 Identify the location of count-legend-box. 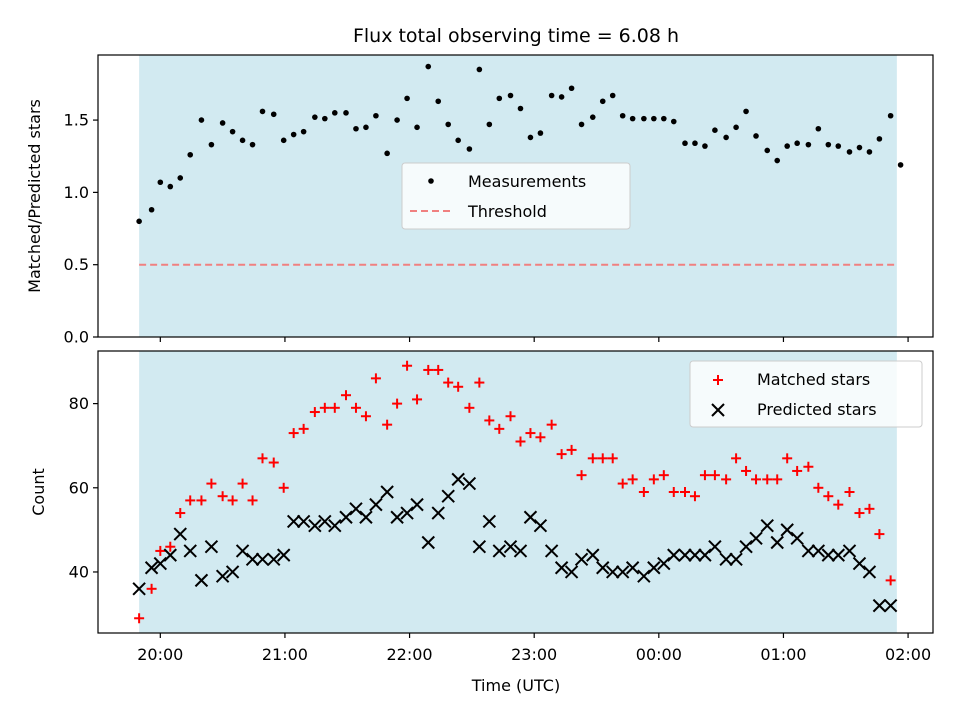
(806, 394).